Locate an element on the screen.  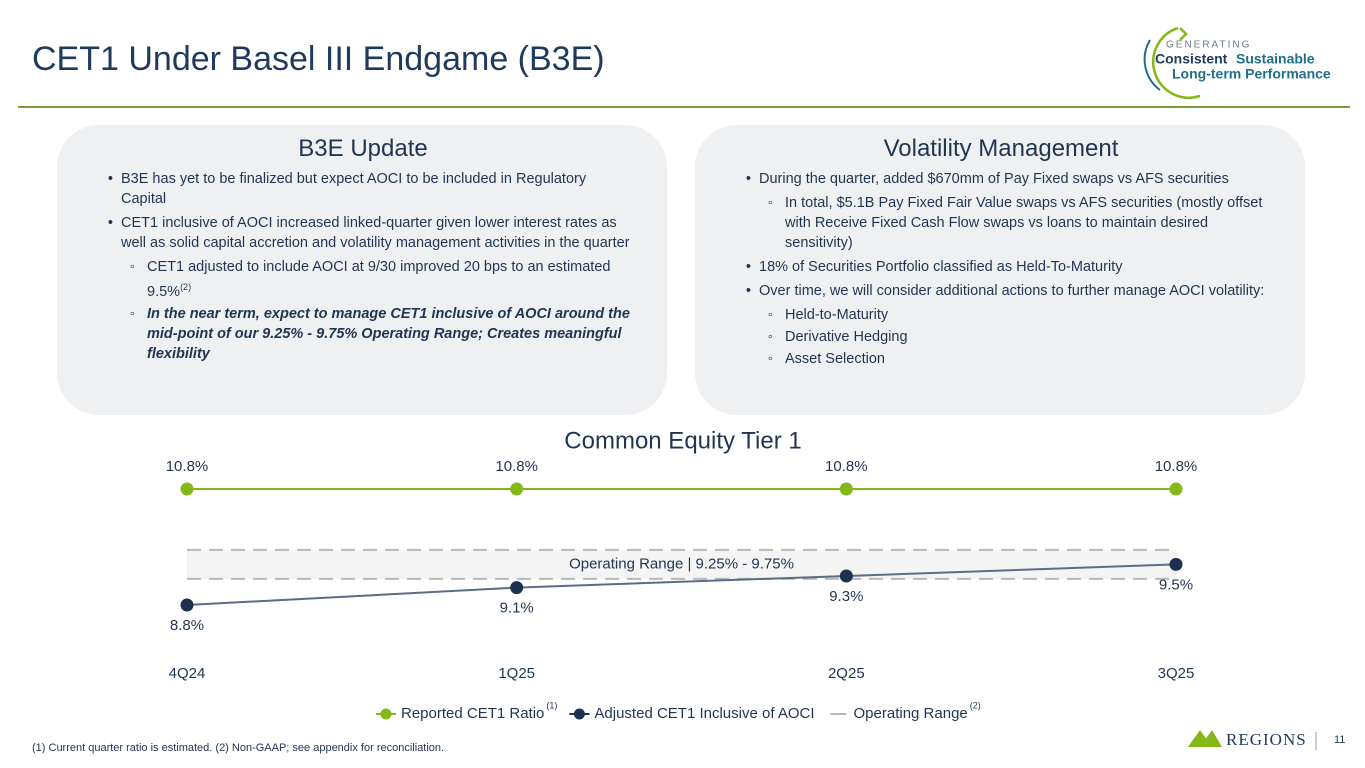
slide-title: CET1 Under Basel III Endgame (B3E) is located at coordinates (318, 59).